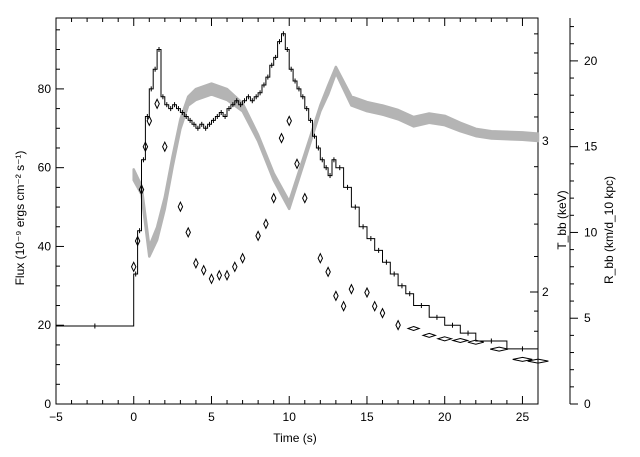 The height and width of the screenshot is (457, 640). Describe the element at coordinates (591, 232) in the screenshot. I see `radius-tick-label: 10` at that location.